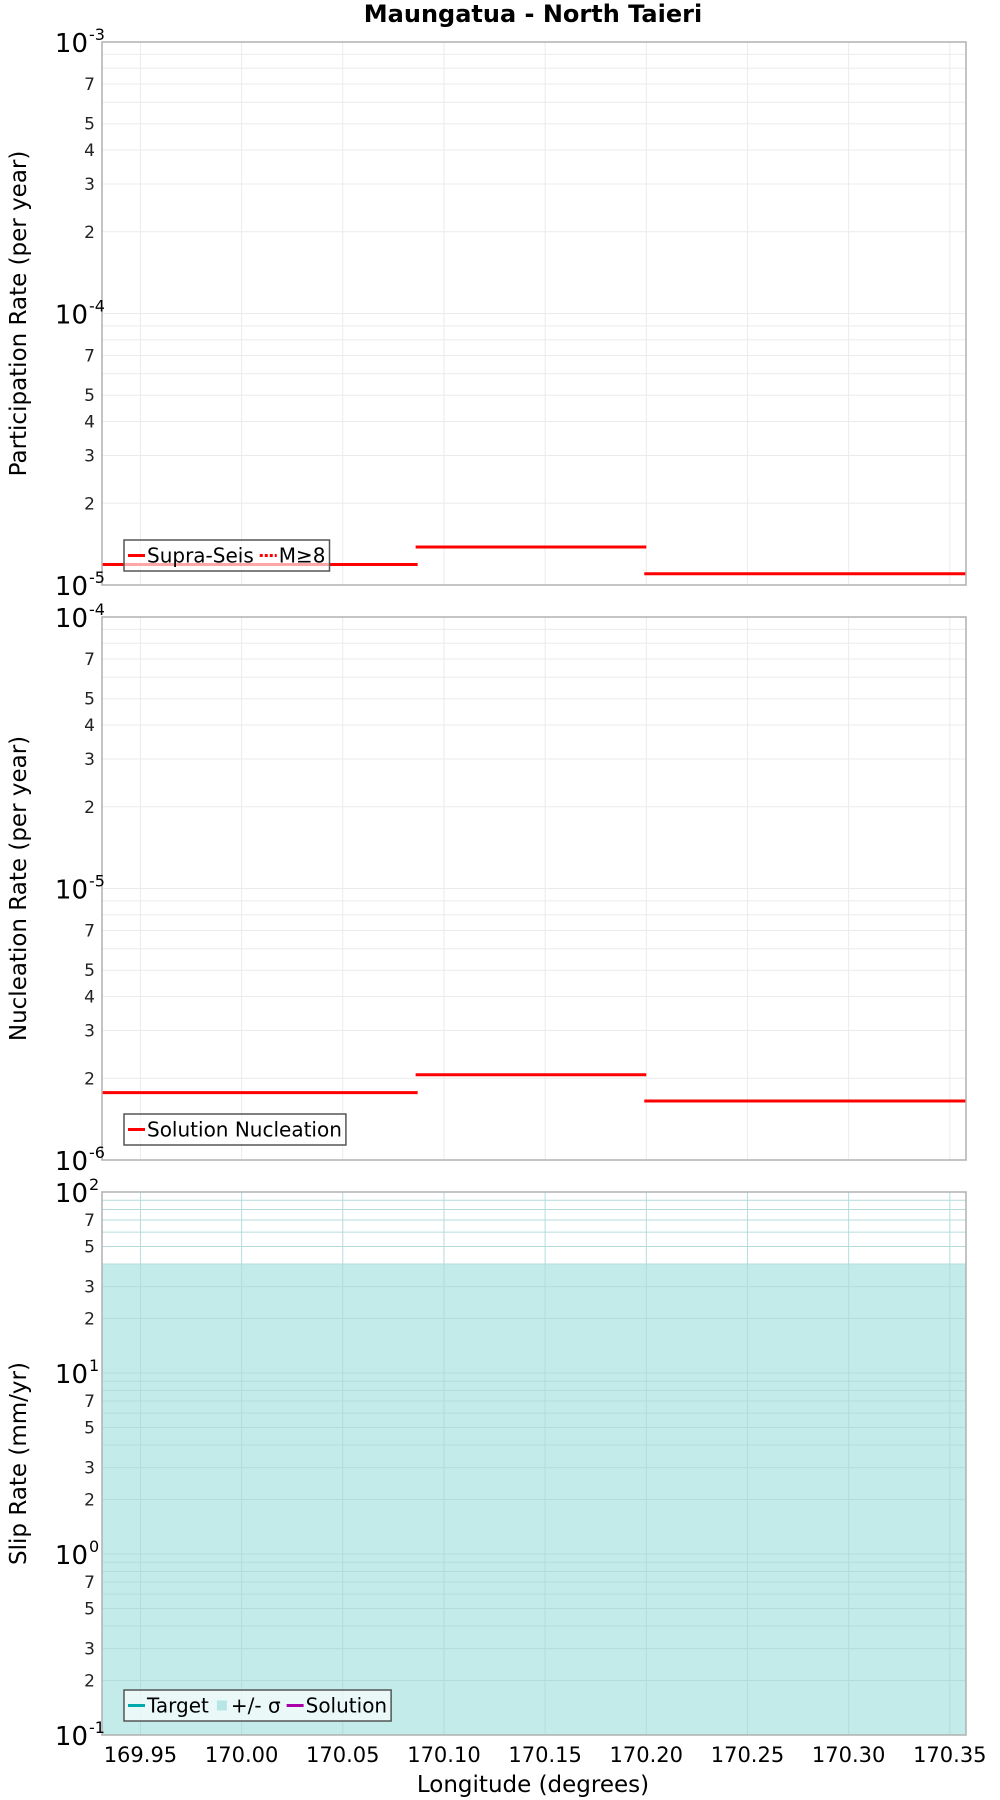  Describe the element at coordinates (19, 314) in the screenshot. I see `y-axis-label: Participation Rate (per year)` at that location.